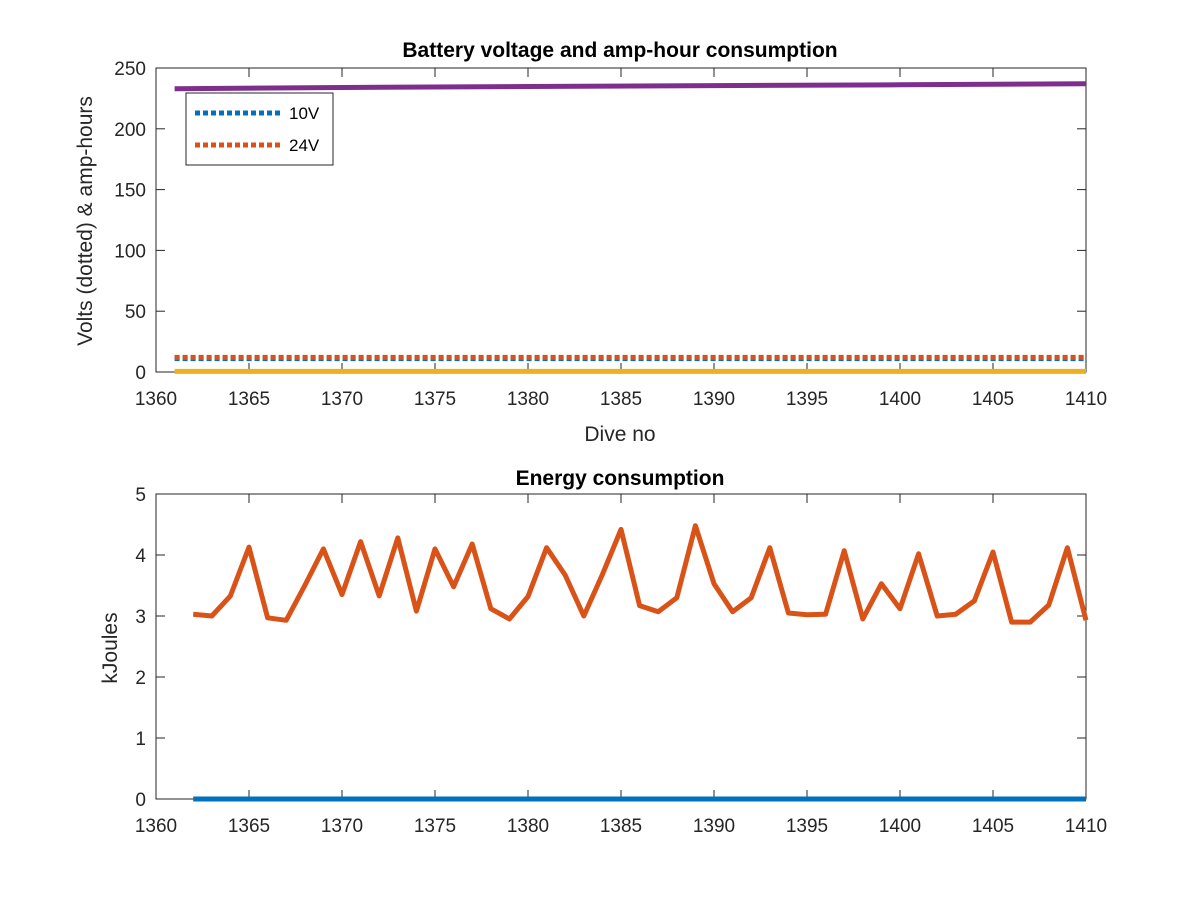  I want to click on voltage-x-tick-label: 1400, so click(900, 399).